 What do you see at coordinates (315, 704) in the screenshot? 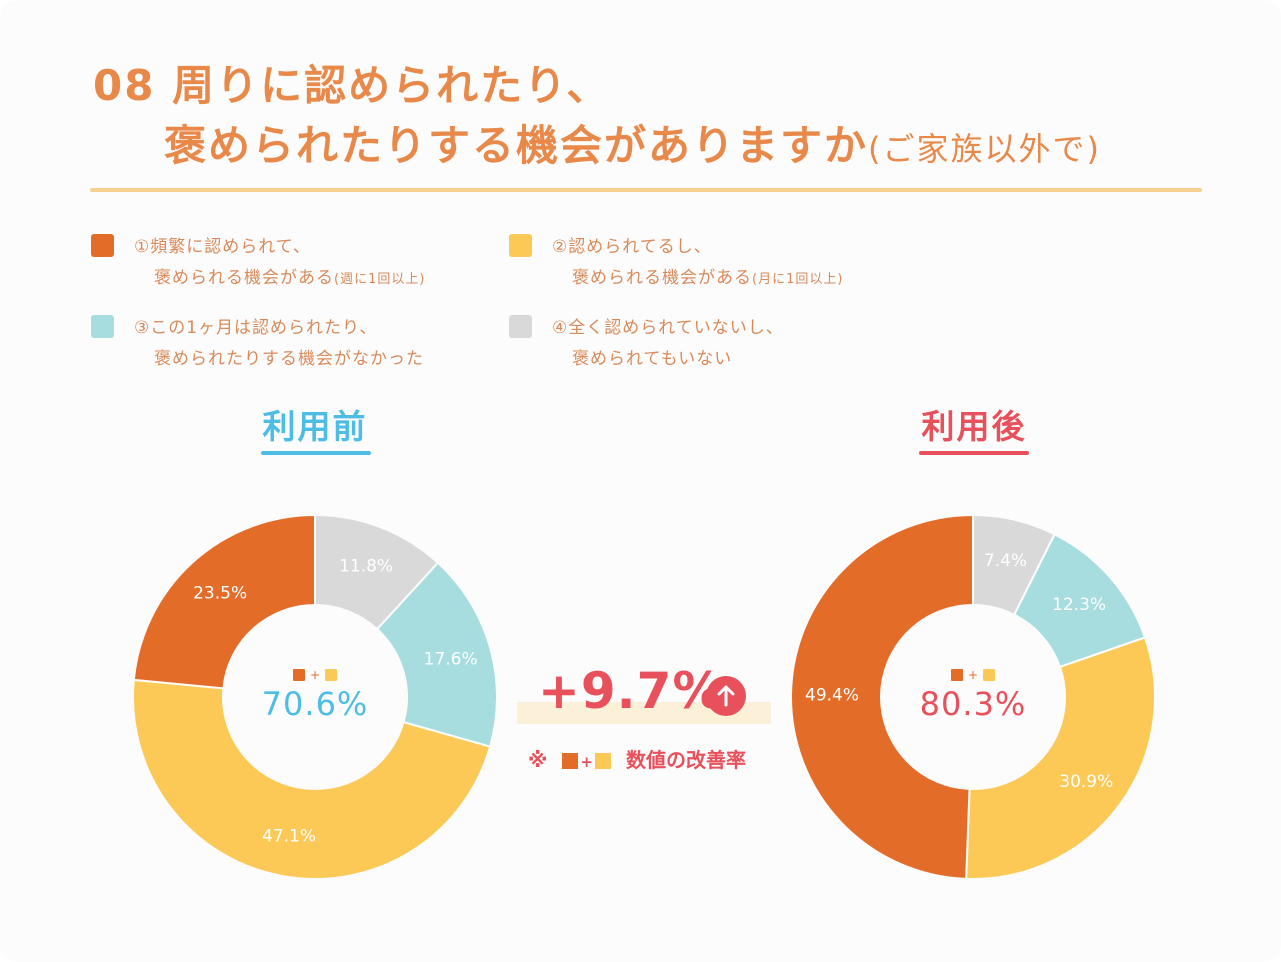
I see `before-center-value: 70.6%` at bounding box center [315, 704].